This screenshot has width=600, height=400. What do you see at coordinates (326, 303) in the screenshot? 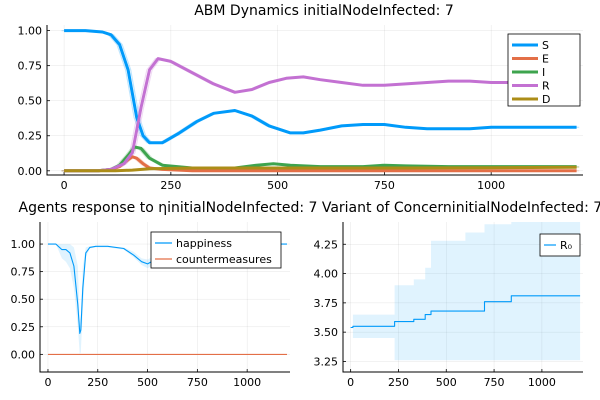
I see `y-tick-label: 3.75` at bounding box center [326, 303].